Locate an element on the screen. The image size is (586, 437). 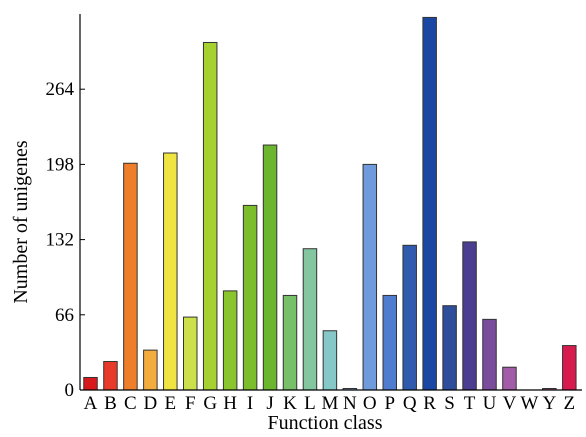
bar-i is located at coordinates (250, 297).